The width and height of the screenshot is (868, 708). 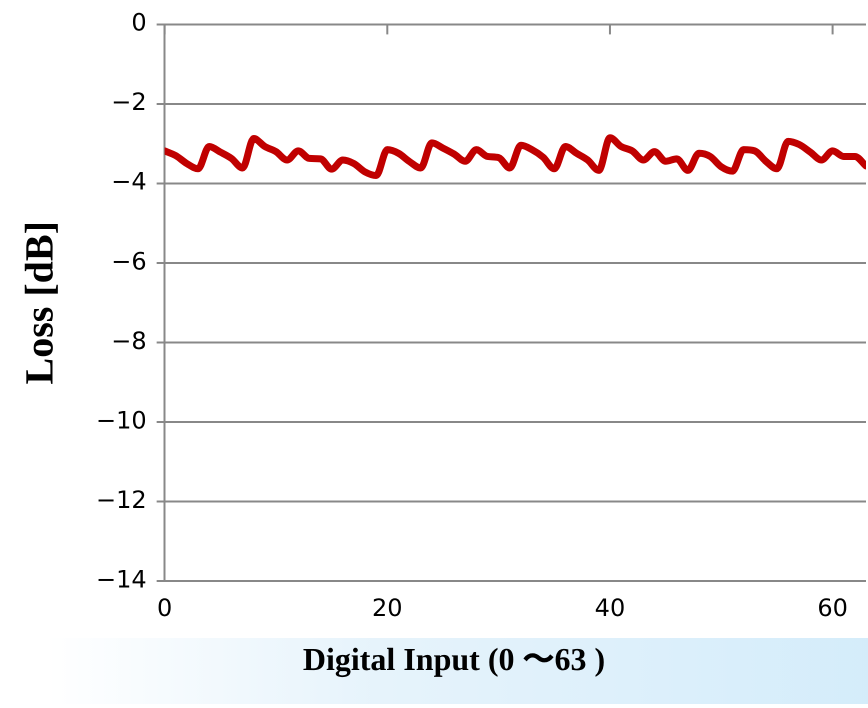 What do you see at coordinates (39, 302) in the screenshot?
I see `y-axis-title: Loss [dB]` at bounding box center [39, 302].